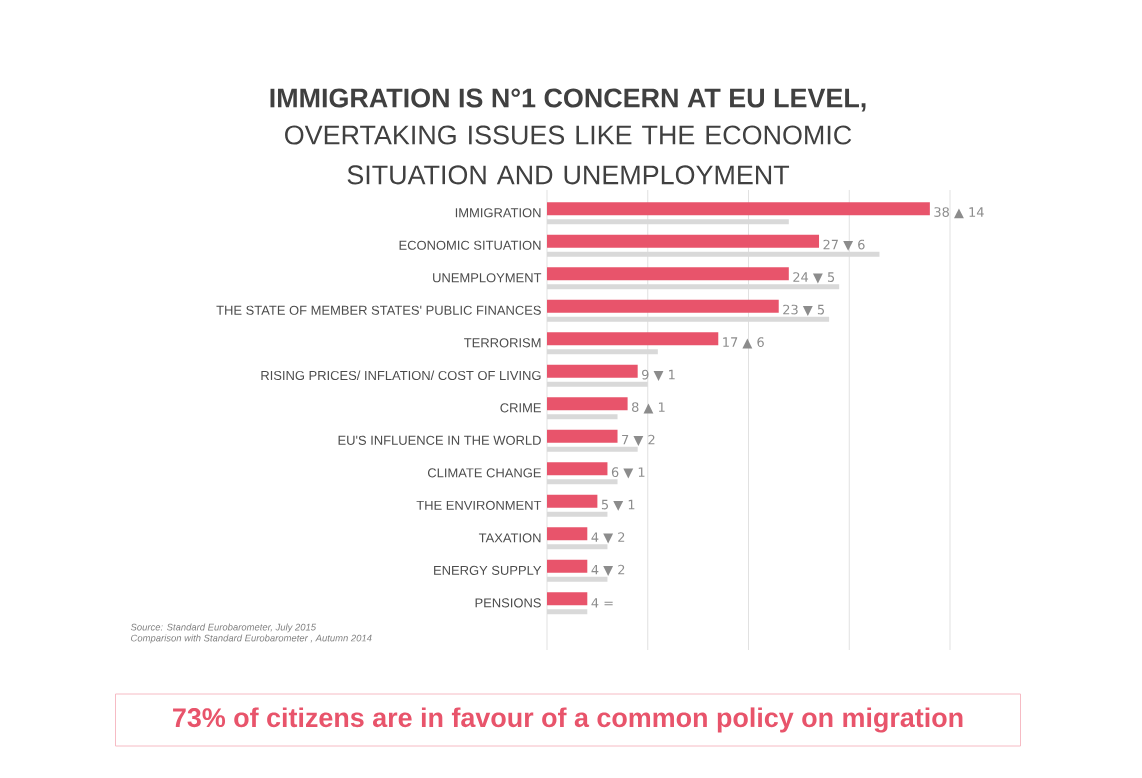 Image resolution: width=1142 pixels, height=778 pixels. I want to click on y-tick-label: EU'S INFLUENCE IN THE WORLD, so click(439, 440).